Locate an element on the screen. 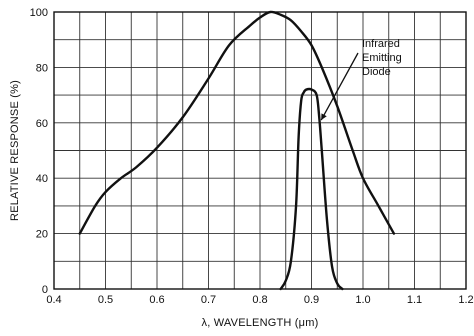 The height and width of the screenshot is (336, 474). y-tick-label: 0 is located at coordinates (45, 290).